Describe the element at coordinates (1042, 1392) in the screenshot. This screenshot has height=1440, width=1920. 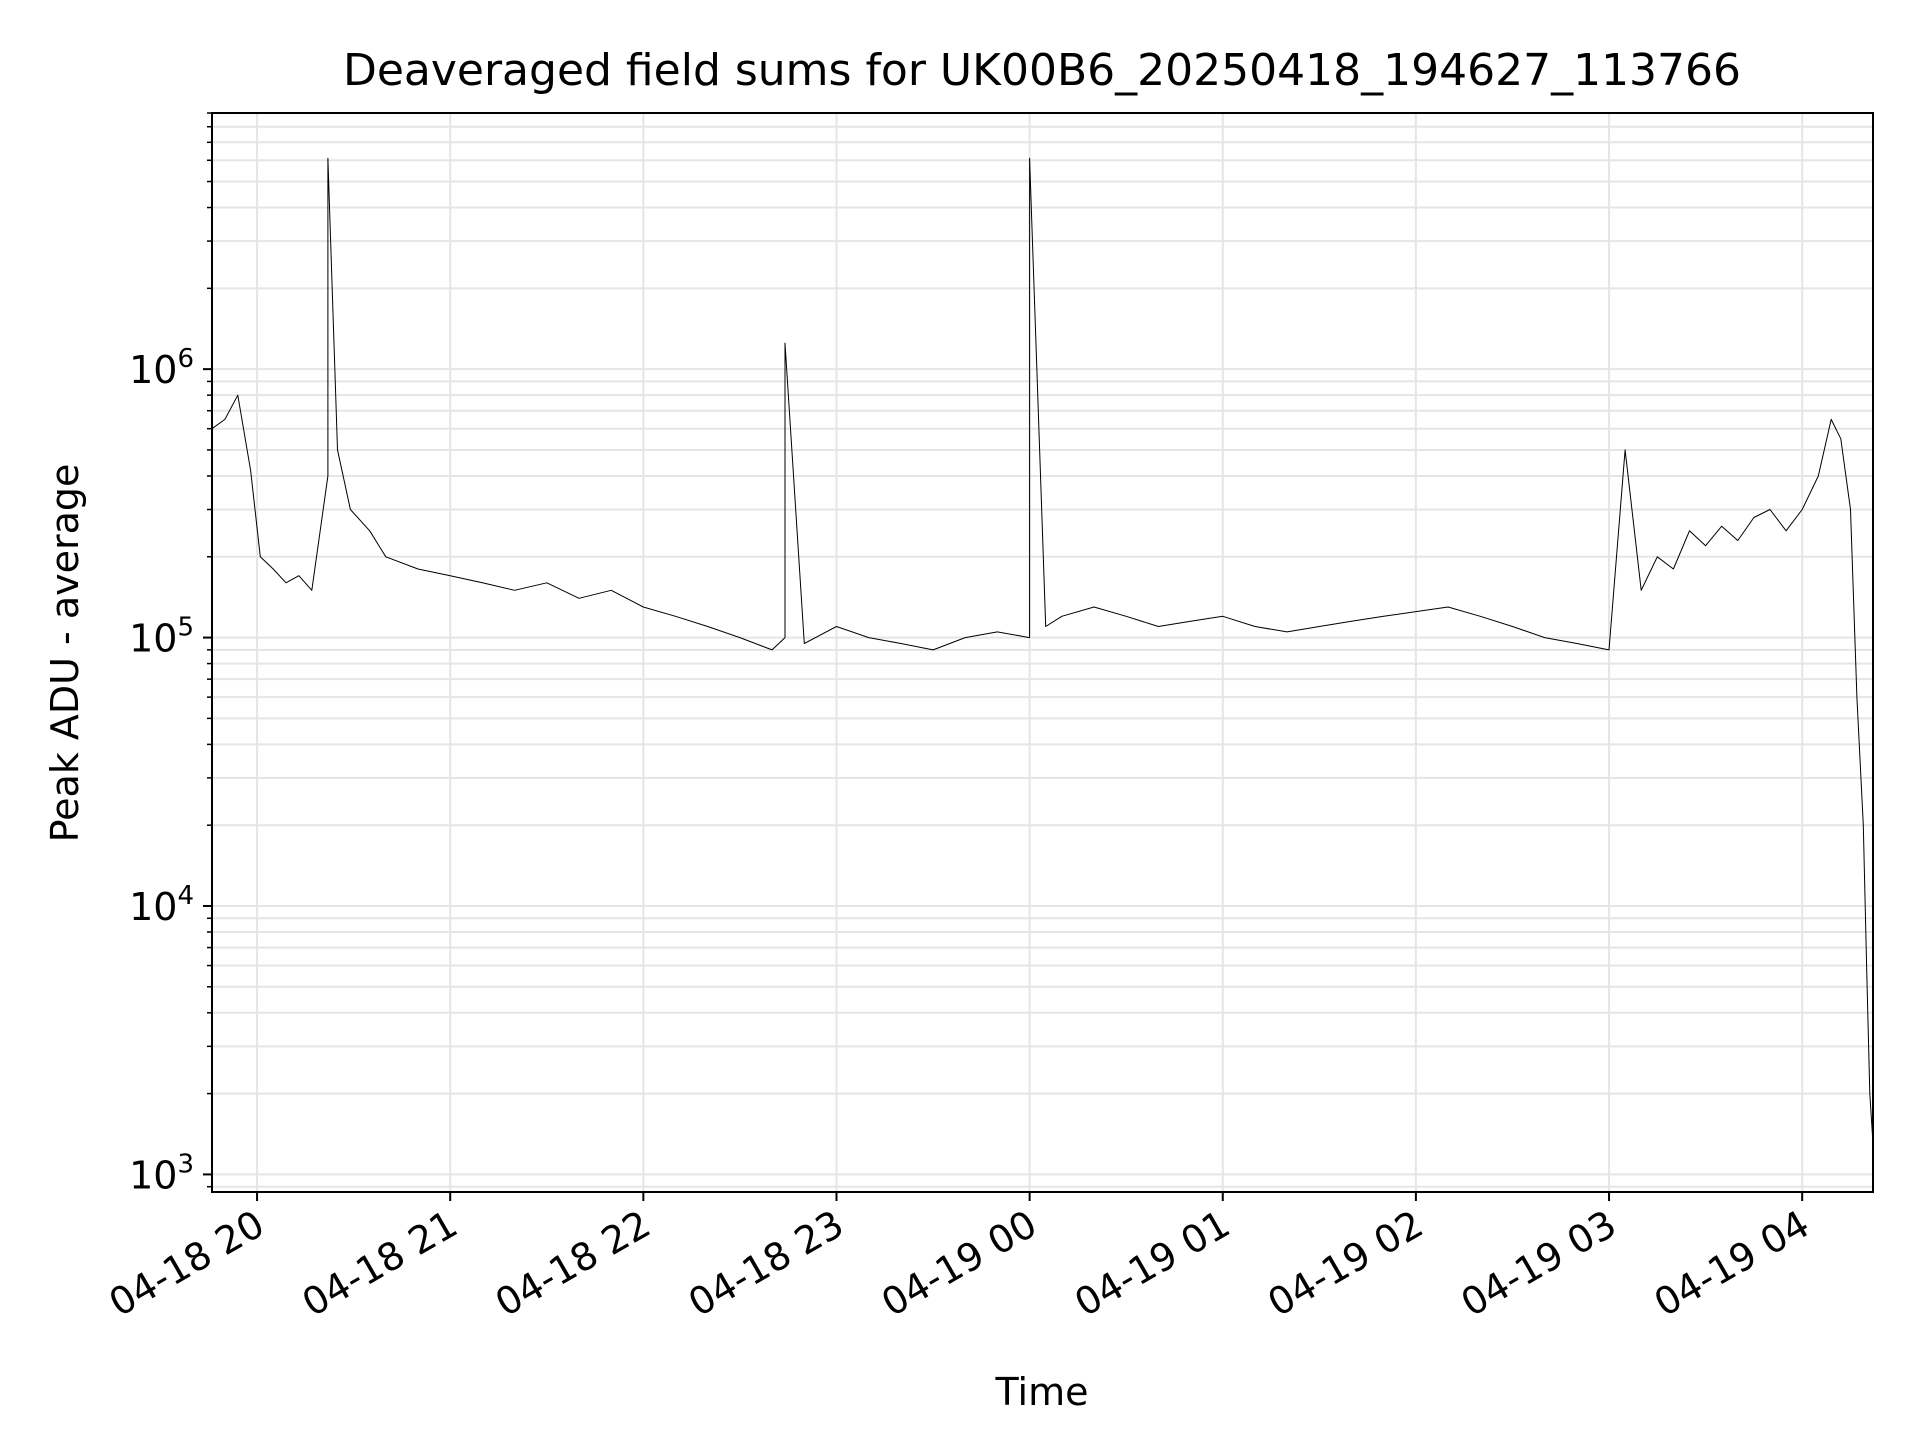
I see `x-axis-label: Time` at that location.